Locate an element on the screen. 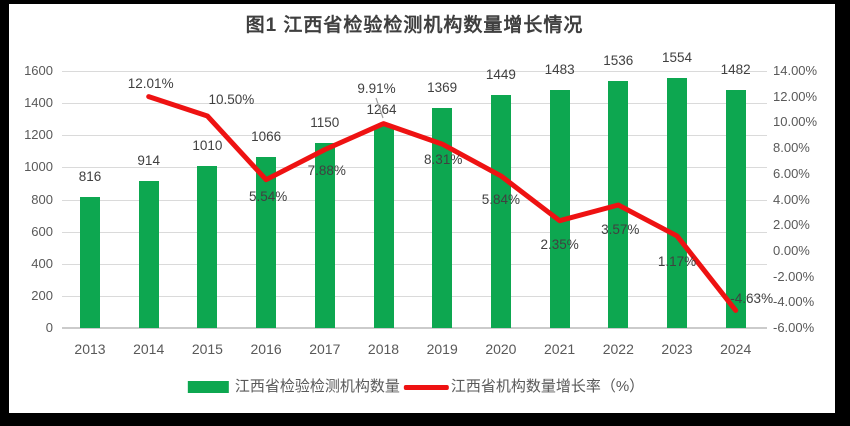 This screenshot has width=850, height=426. line-value-label: 12.01% is located at coordinates (150, 83).